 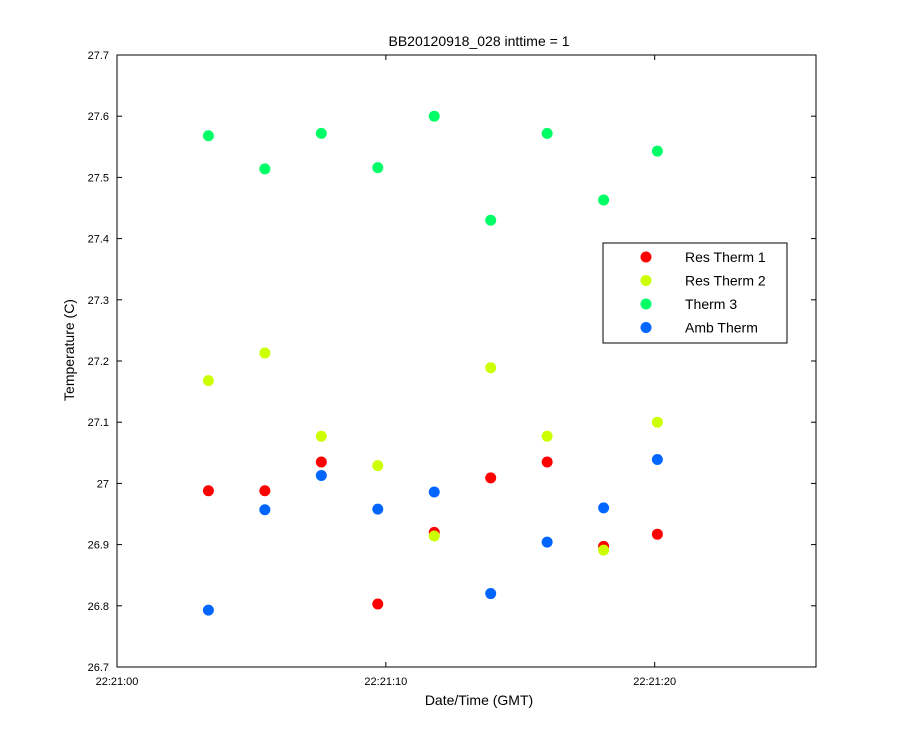 I want to click on y-tick-label: 27.3, so click(x=98, y=301).